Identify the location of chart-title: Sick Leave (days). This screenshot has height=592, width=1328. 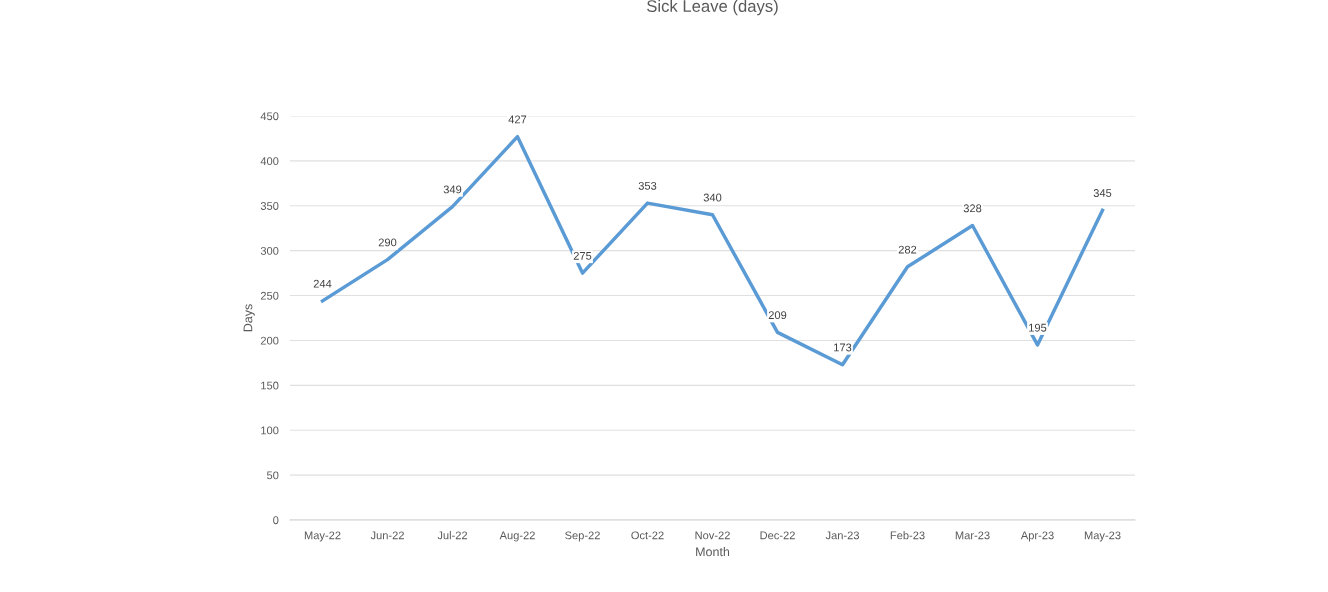
(712, 8).